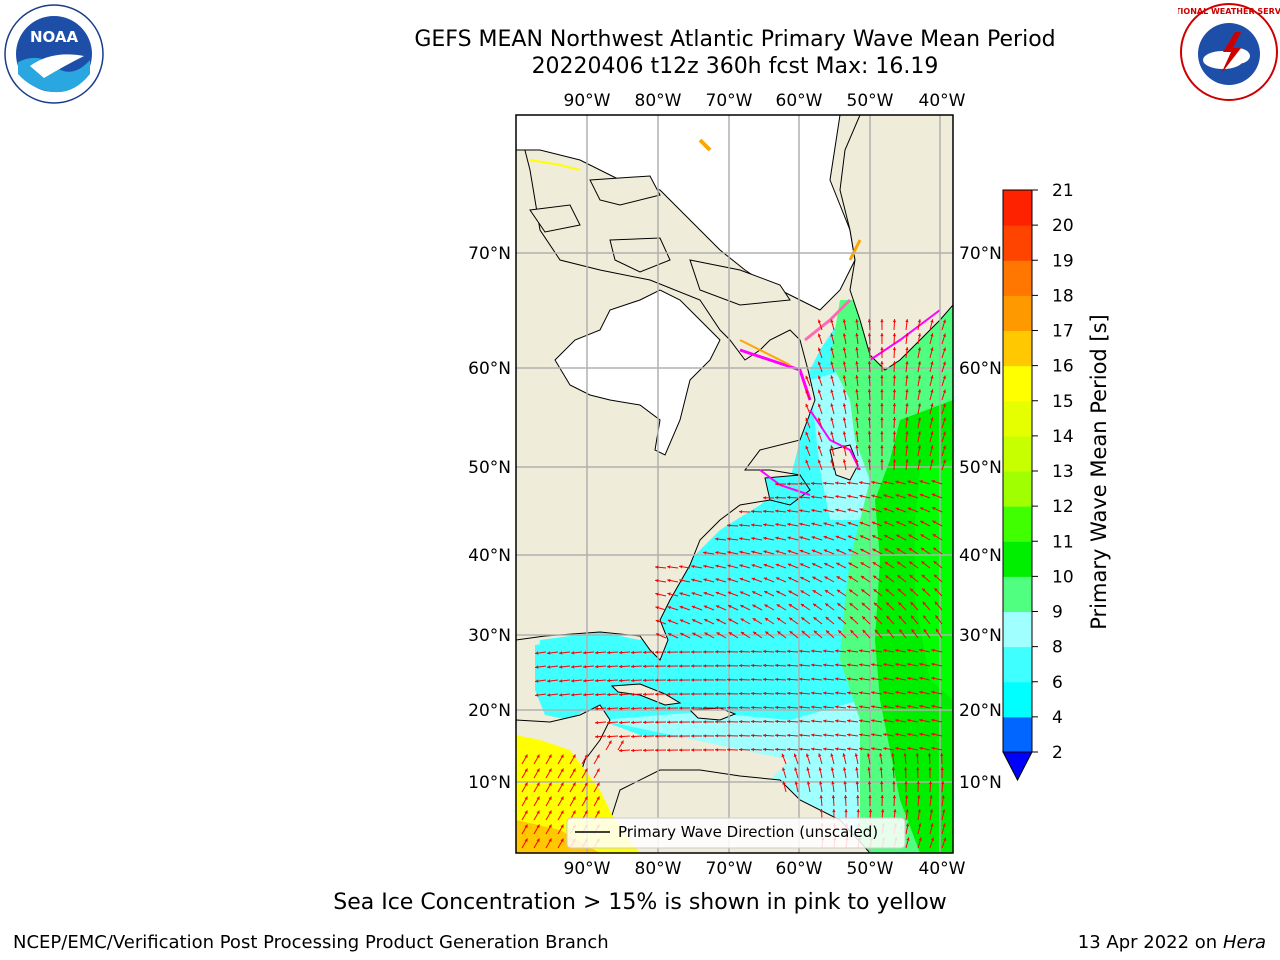 The height and width of the screenshot is (960, 1280). Describe the element at coordinates (658, 869) in the screenshot. I see `lon-label-bottom: 80°W` at that location.